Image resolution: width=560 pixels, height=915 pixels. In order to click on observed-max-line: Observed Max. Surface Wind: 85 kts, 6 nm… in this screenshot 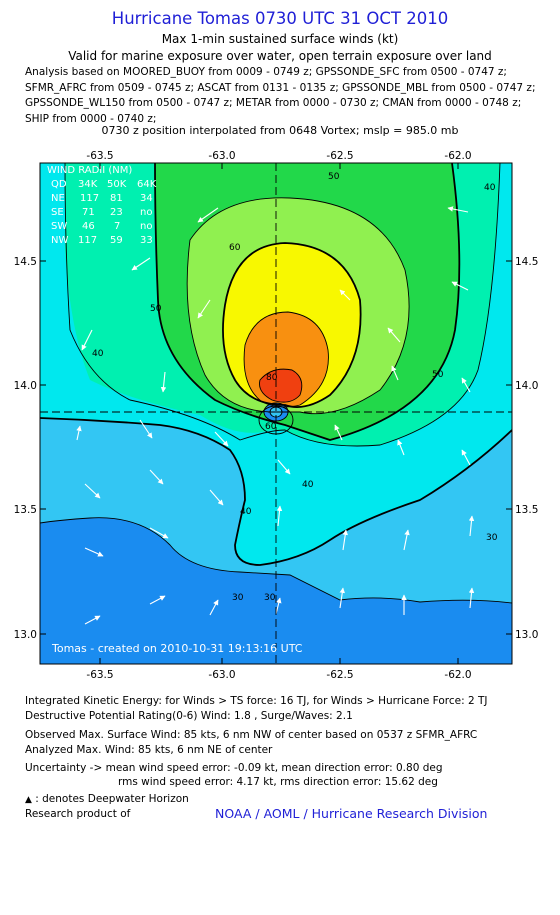, I will do `click(251, 735)`.